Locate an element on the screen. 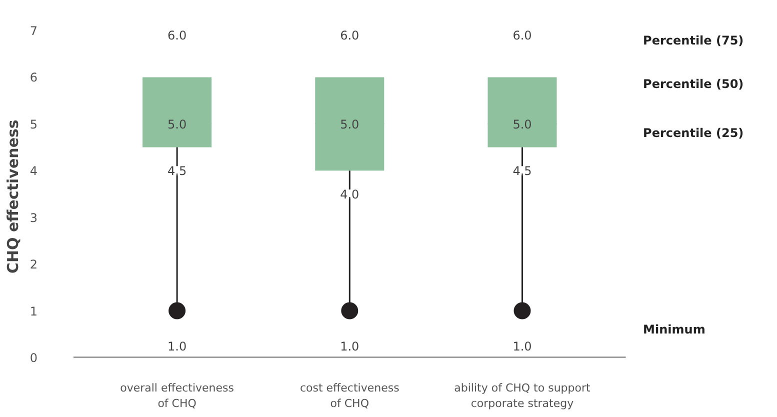 The width and height of the screenshot is (777, 417). y-tick-label: 0 is located at coordinates (34, 358).